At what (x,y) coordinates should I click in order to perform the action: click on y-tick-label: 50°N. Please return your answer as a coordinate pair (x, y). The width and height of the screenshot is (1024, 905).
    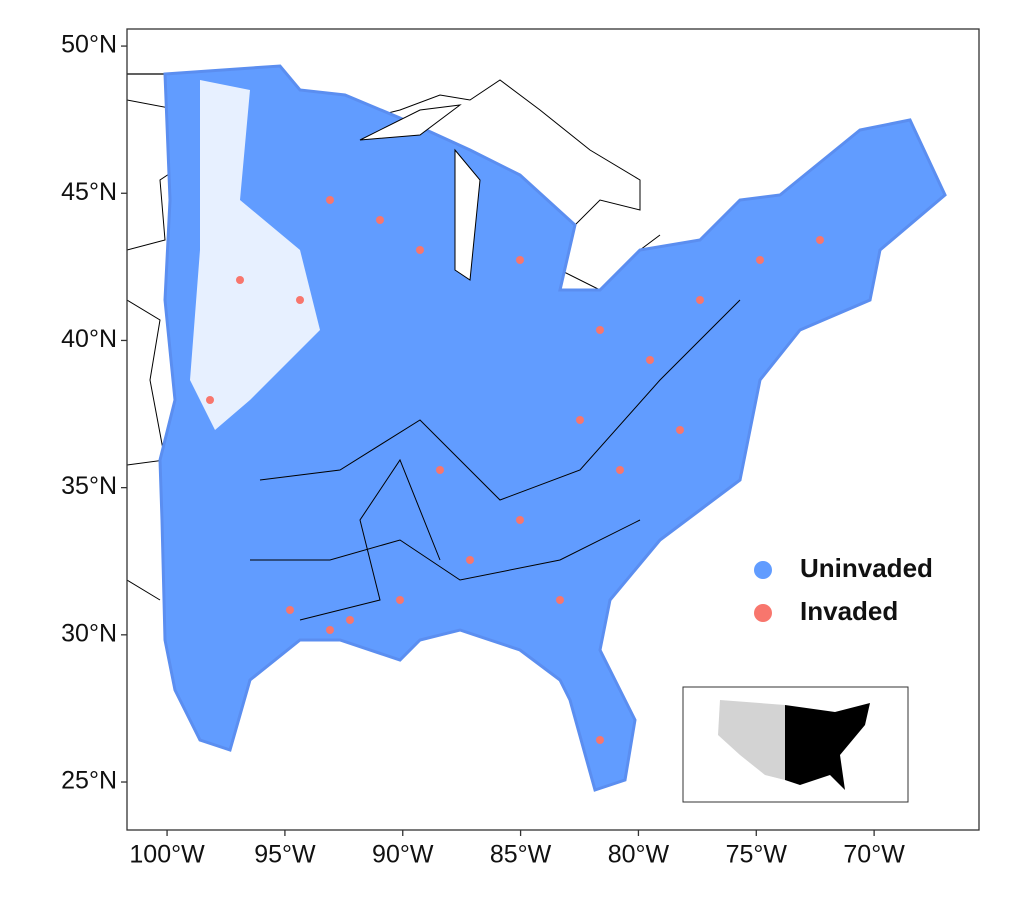
    Looking at the image, I should click on (89, 45).